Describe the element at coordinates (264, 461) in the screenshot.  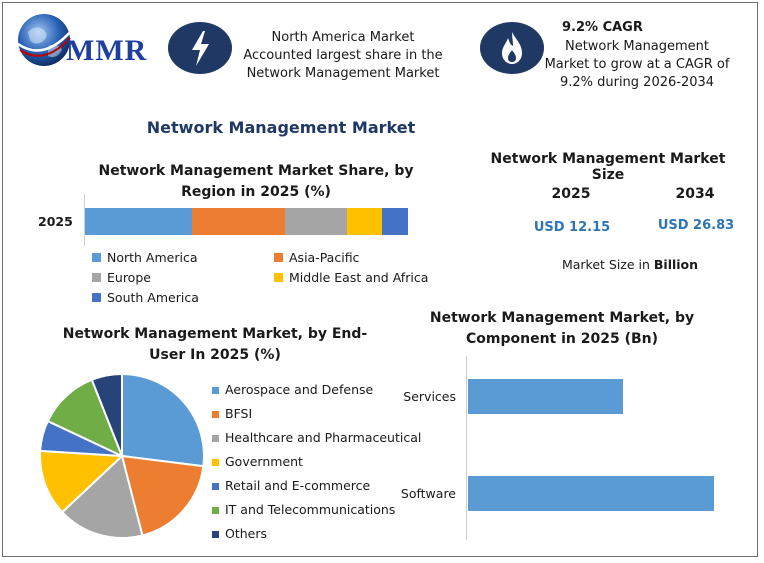
I see `legend-label: Government` at that location.